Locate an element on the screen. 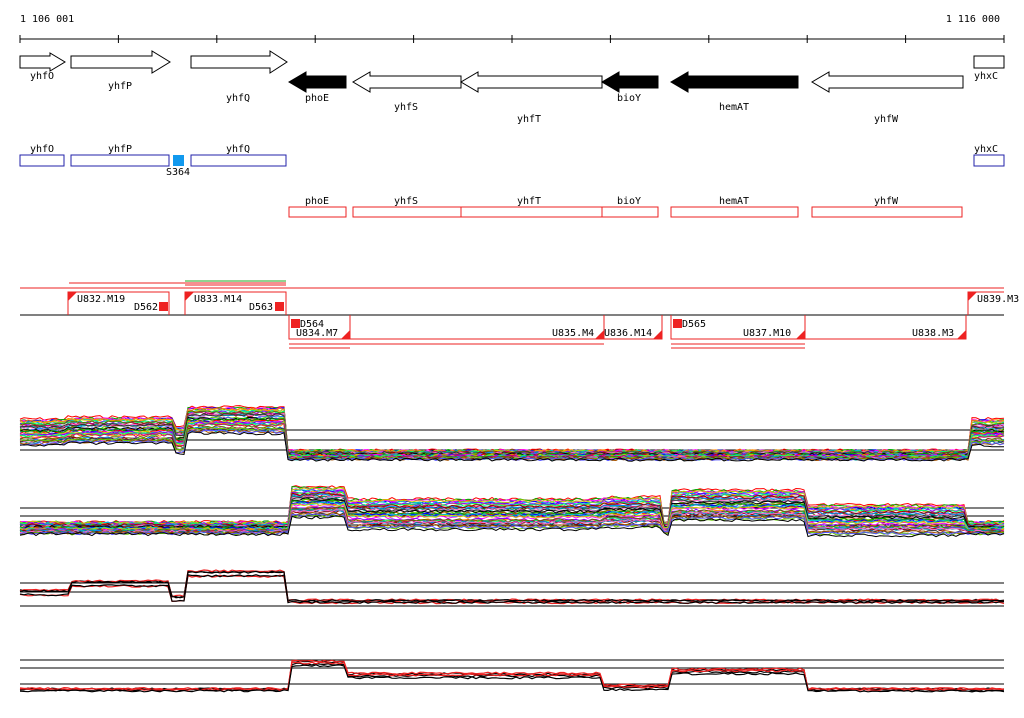 The width and height of the screenshot is (1024, 718). expression-profile-forward is located at coordinates (512, 433).